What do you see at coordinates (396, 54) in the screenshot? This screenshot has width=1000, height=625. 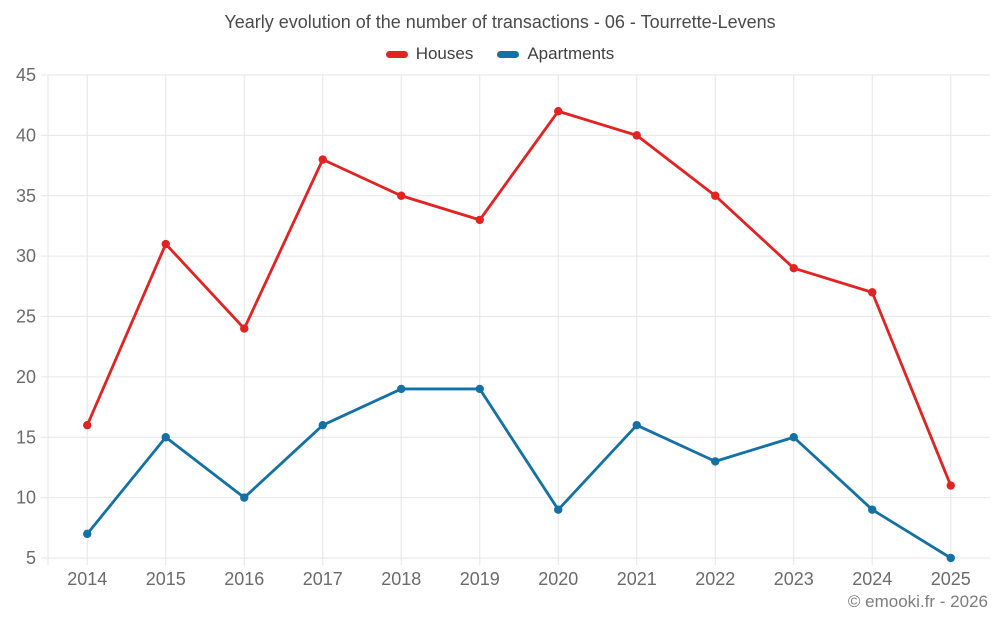 I see `houses-series-marker-icon` at bounding box center [396, 54].